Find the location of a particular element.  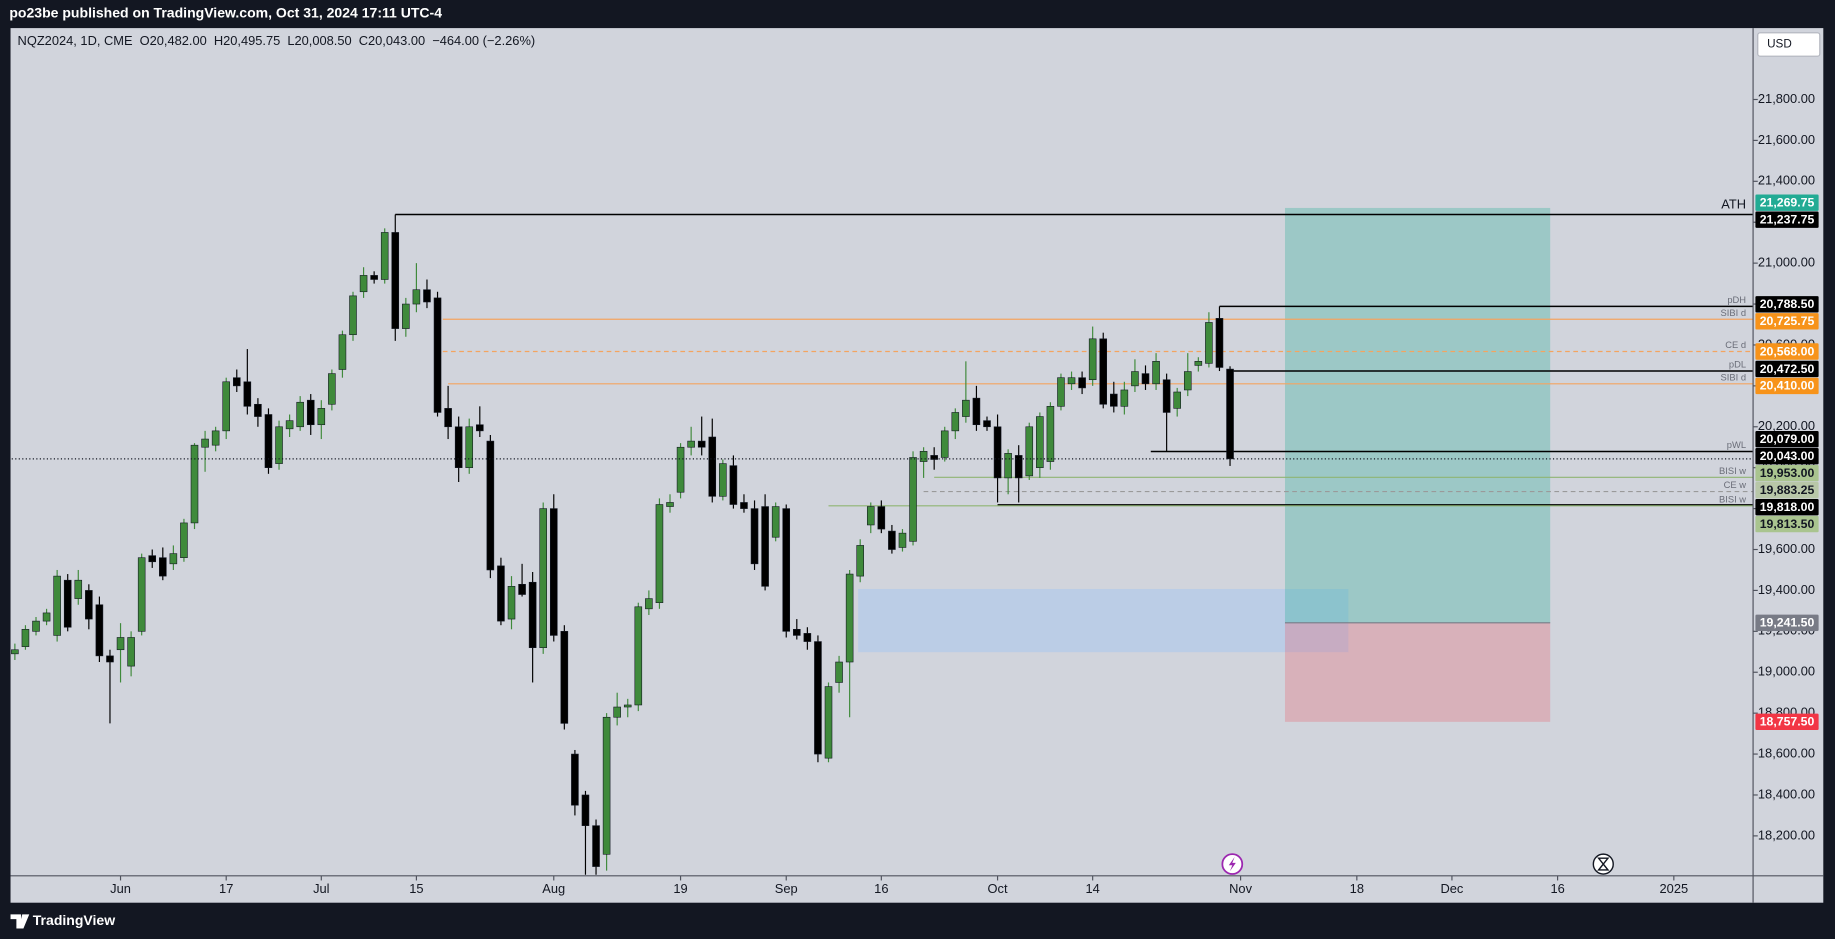

brand-logo: TradingView is located at coordinates (62, 920).